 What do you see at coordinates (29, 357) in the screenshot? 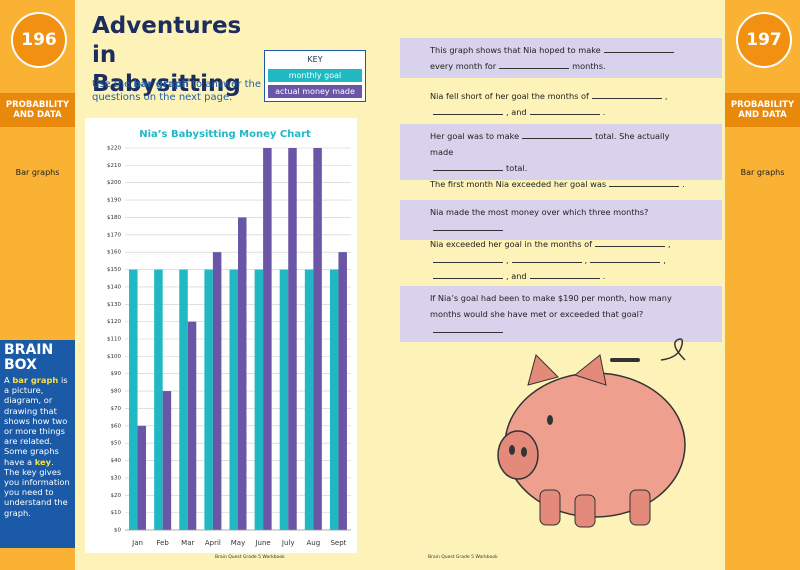
I see `brain-box-title: BRAIN BOX` at bounding box center [29, 357].